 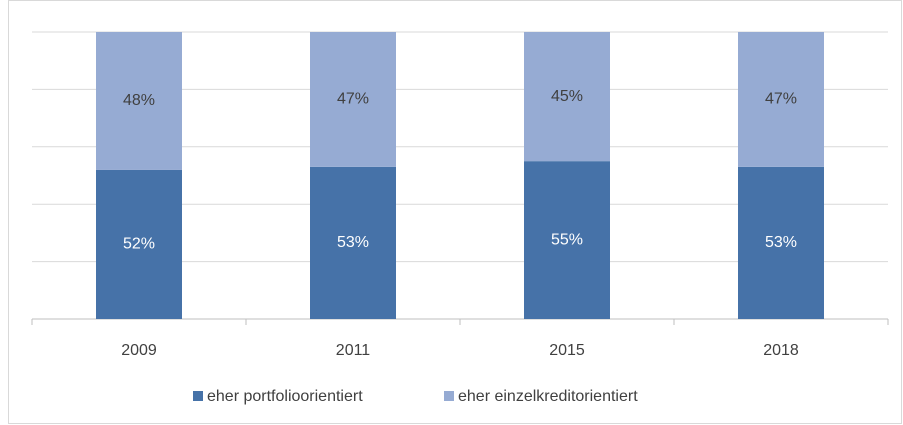 What do you see at coordinates (285, 396) in the screenshot?
I see `legend-label: eher portfolioorientiert` at bounding box center [285, 396].